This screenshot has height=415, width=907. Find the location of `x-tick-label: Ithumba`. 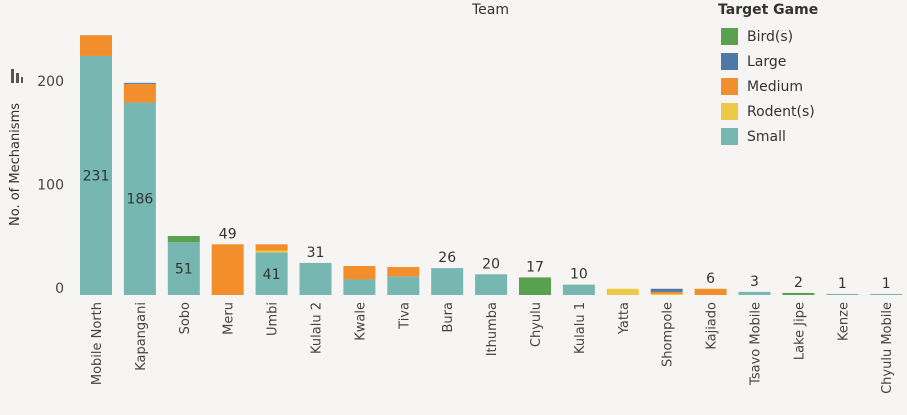

x-tick-label: Ithumba is located at coordinates (492, 329).